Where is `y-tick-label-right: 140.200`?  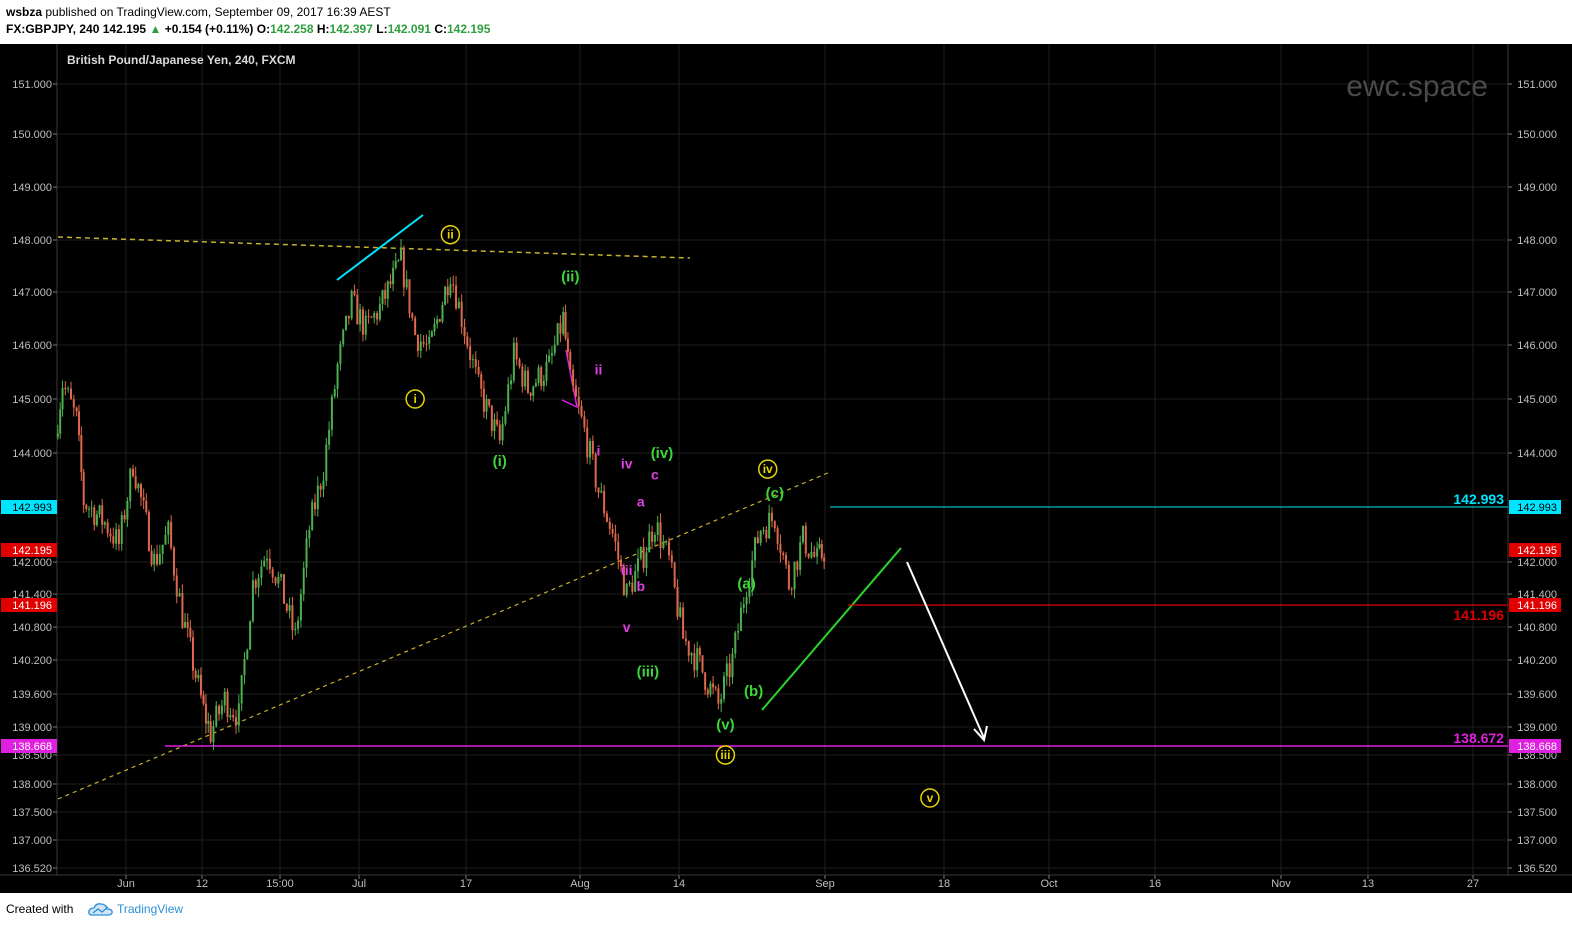
y-tick-label-right: 140.200 is located at coordinates (1537, 661).